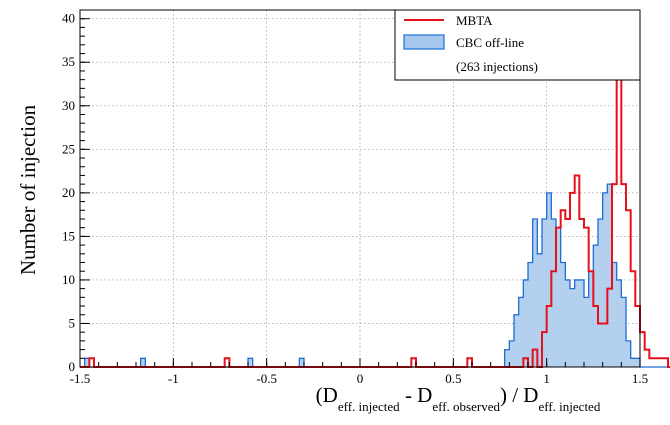 Image resolution: width=670 pixels, height=425 pixels. What do you see at coordinates (173, 378) in the screenshot?
I see `x-tick-label: -1` at bounding box center [173, 378].